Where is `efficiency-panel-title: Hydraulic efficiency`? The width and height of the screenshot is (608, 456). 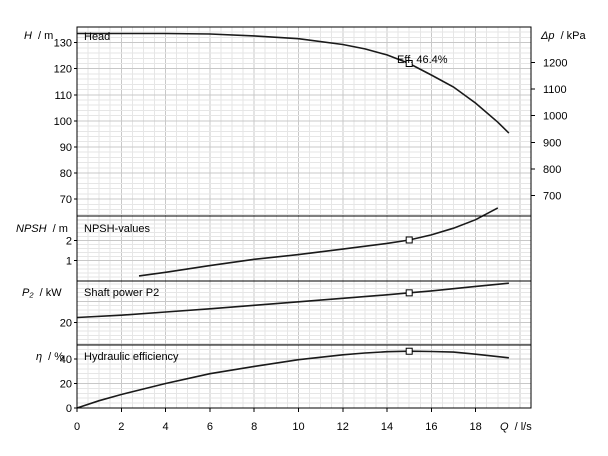 efficiency-panel-title: Hydraulic efficiency is located at coordinates (131, 357).